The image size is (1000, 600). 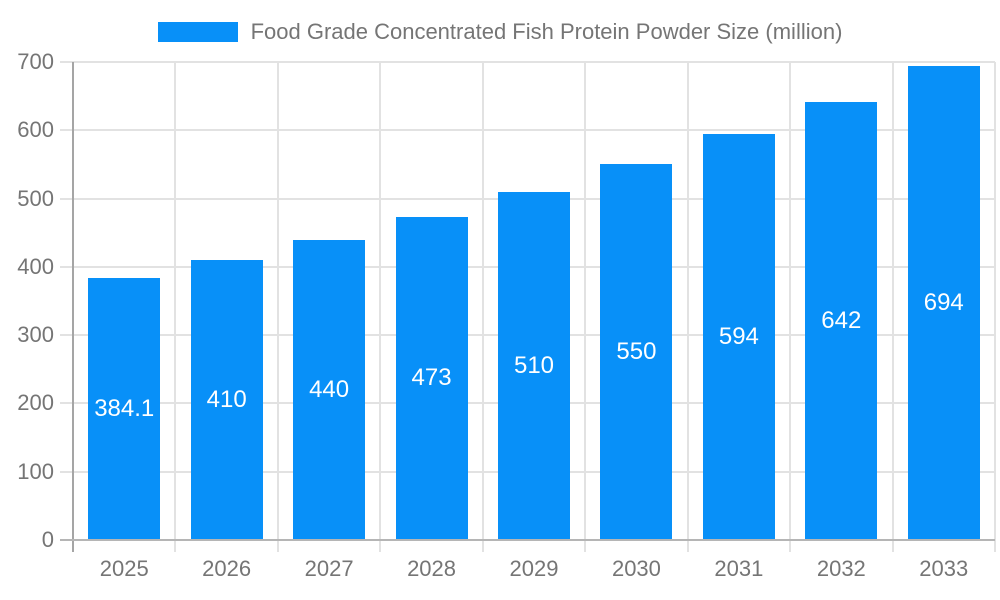 What do you see at coordinates (534, 568) in the screenshot?
I see `x-tick-label: 2029` at bounding box center [534, 568].